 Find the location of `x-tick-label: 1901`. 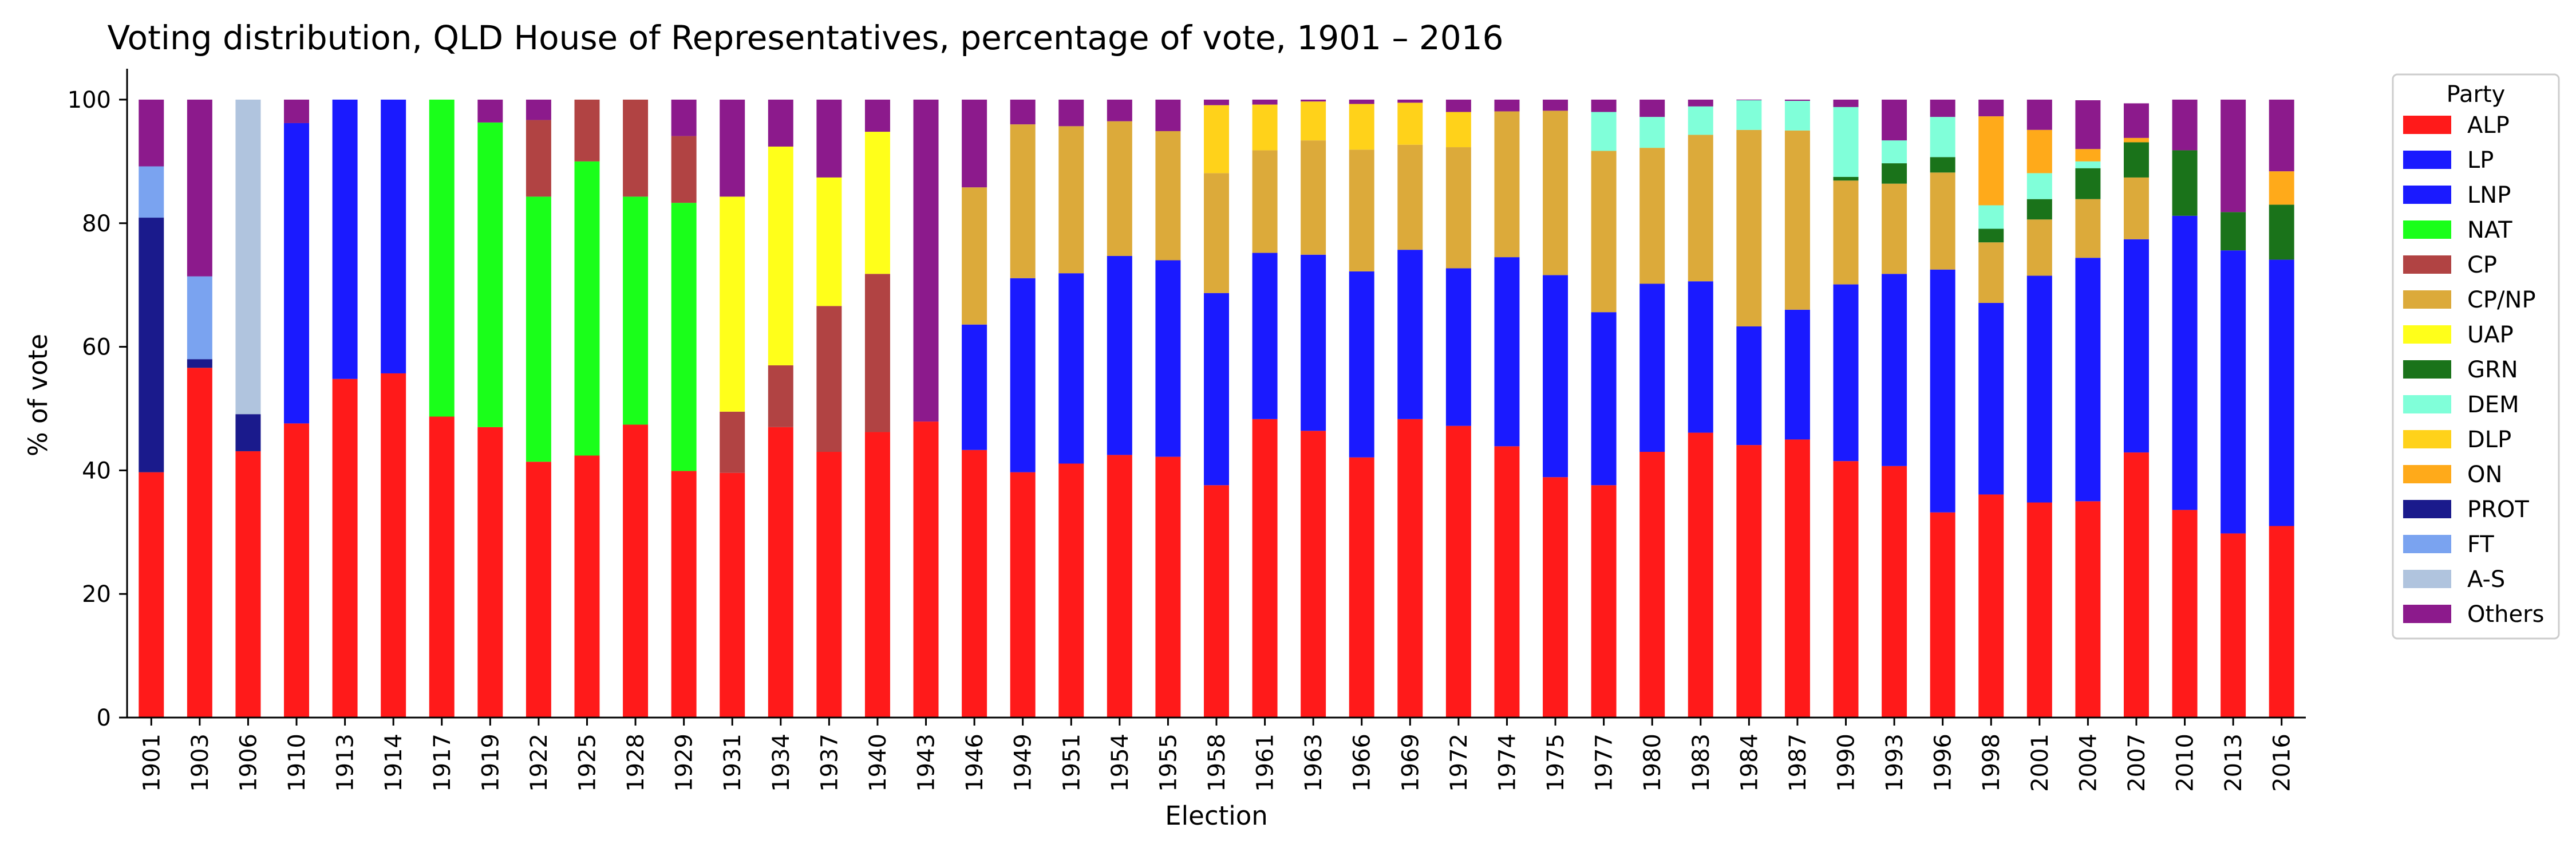

x-tick-label: 1901 is located at coordinates (152, 763).